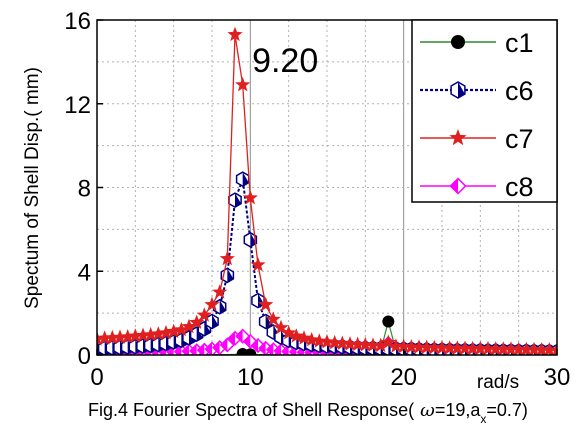 The height and width of the screenshot is (427, 580). I want to click on y-tick-label: 12, so click(77, 105).